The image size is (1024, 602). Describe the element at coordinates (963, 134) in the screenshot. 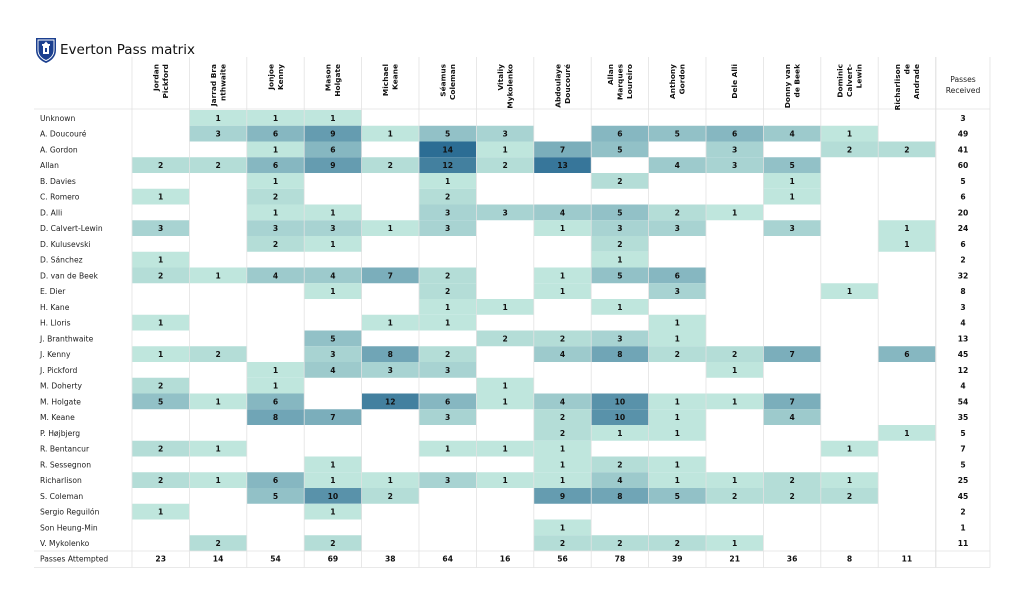

I see `passes-received-value: 49` at that location.